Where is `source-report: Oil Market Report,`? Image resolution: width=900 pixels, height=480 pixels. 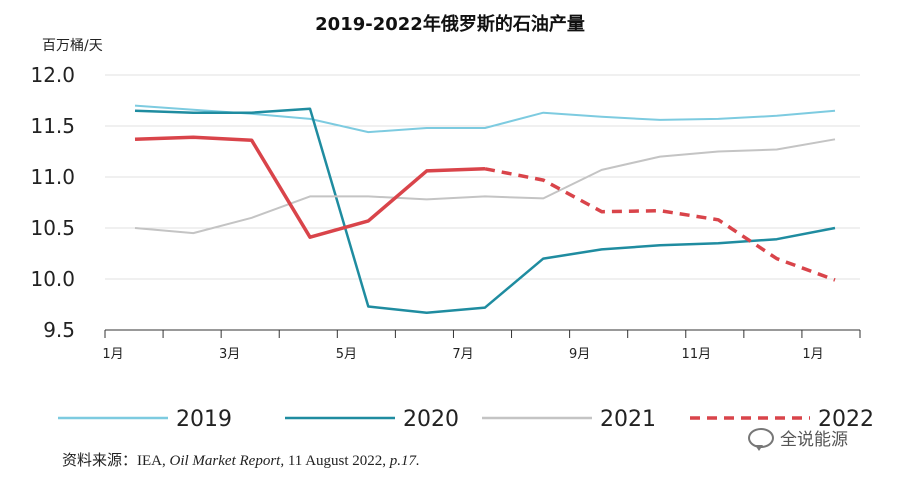 source-report: Oil Market Report, is located at coordinates (227, 461).